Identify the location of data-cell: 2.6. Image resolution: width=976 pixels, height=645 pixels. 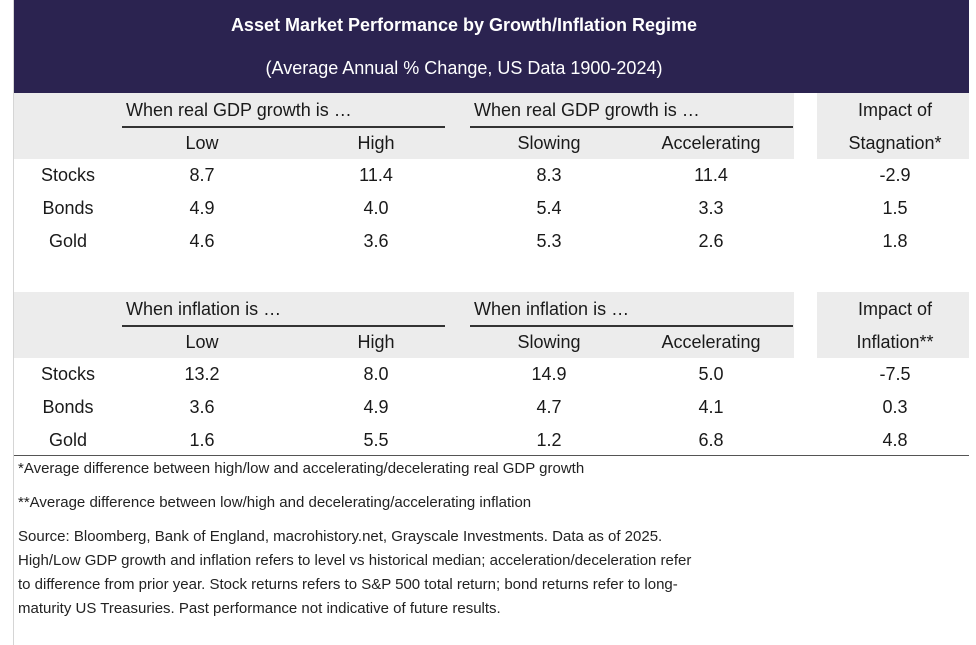
(711, 241).